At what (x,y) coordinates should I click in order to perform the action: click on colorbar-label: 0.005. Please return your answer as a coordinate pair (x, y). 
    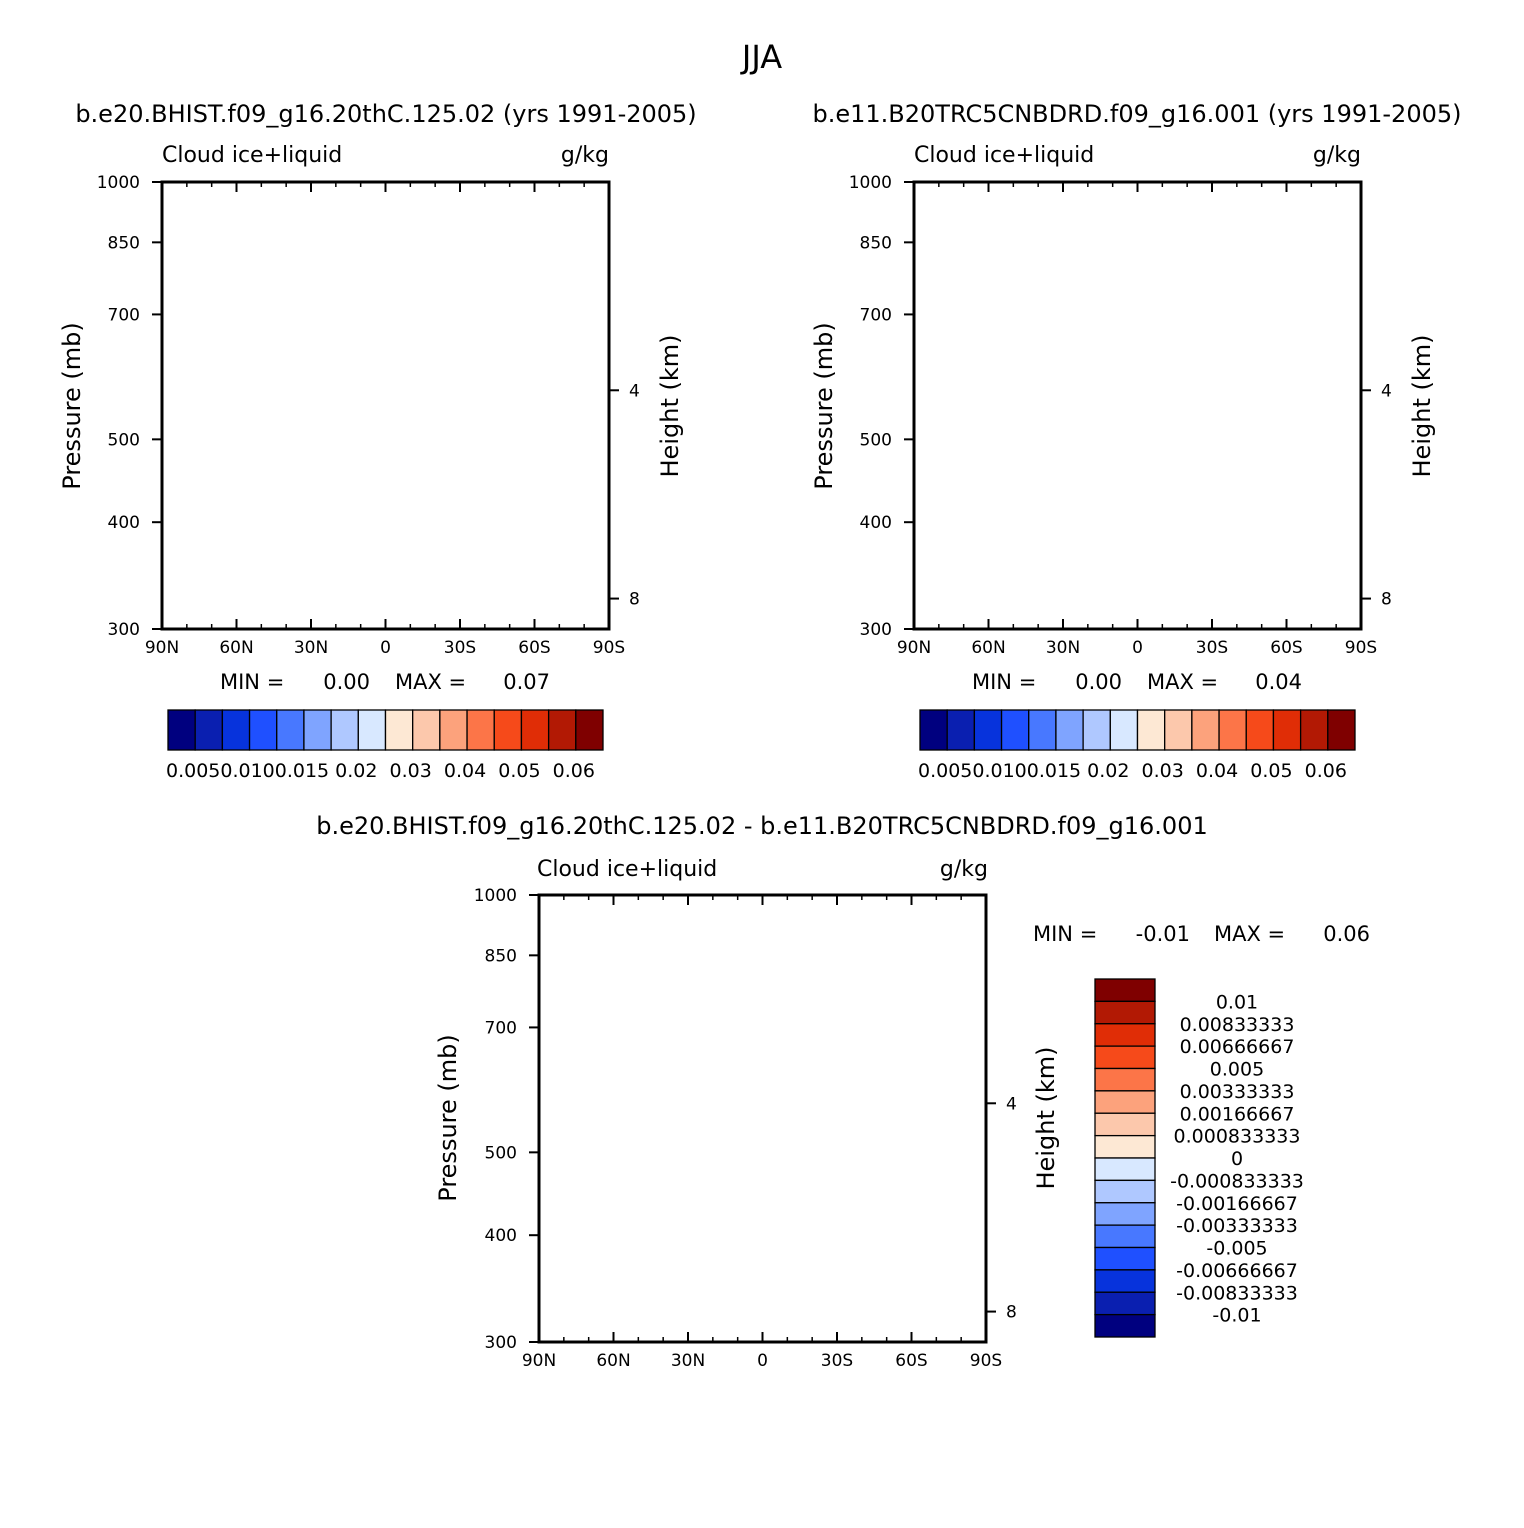
    Looking at the image, I should click on (193, 771).